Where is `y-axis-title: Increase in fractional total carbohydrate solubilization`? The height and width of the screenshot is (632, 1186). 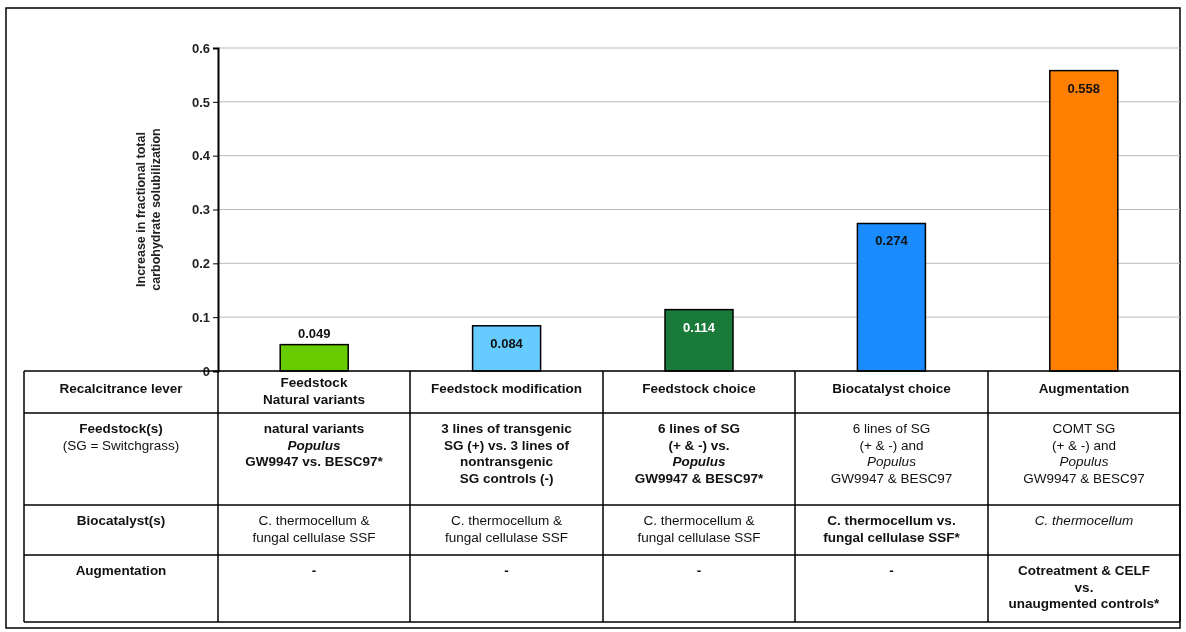 y-axis-title: Increase in fractional total carbohydrate solubilization is located at coordinates (148, 209).